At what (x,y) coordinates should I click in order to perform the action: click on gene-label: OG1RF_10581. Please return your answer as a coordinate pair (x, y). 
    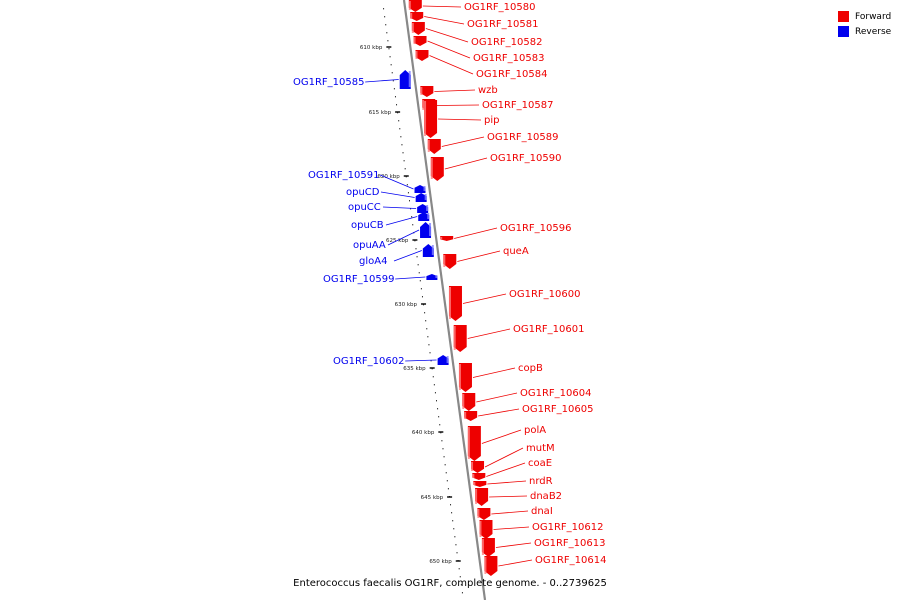
    Looking at the image, I should click on (503, 24).